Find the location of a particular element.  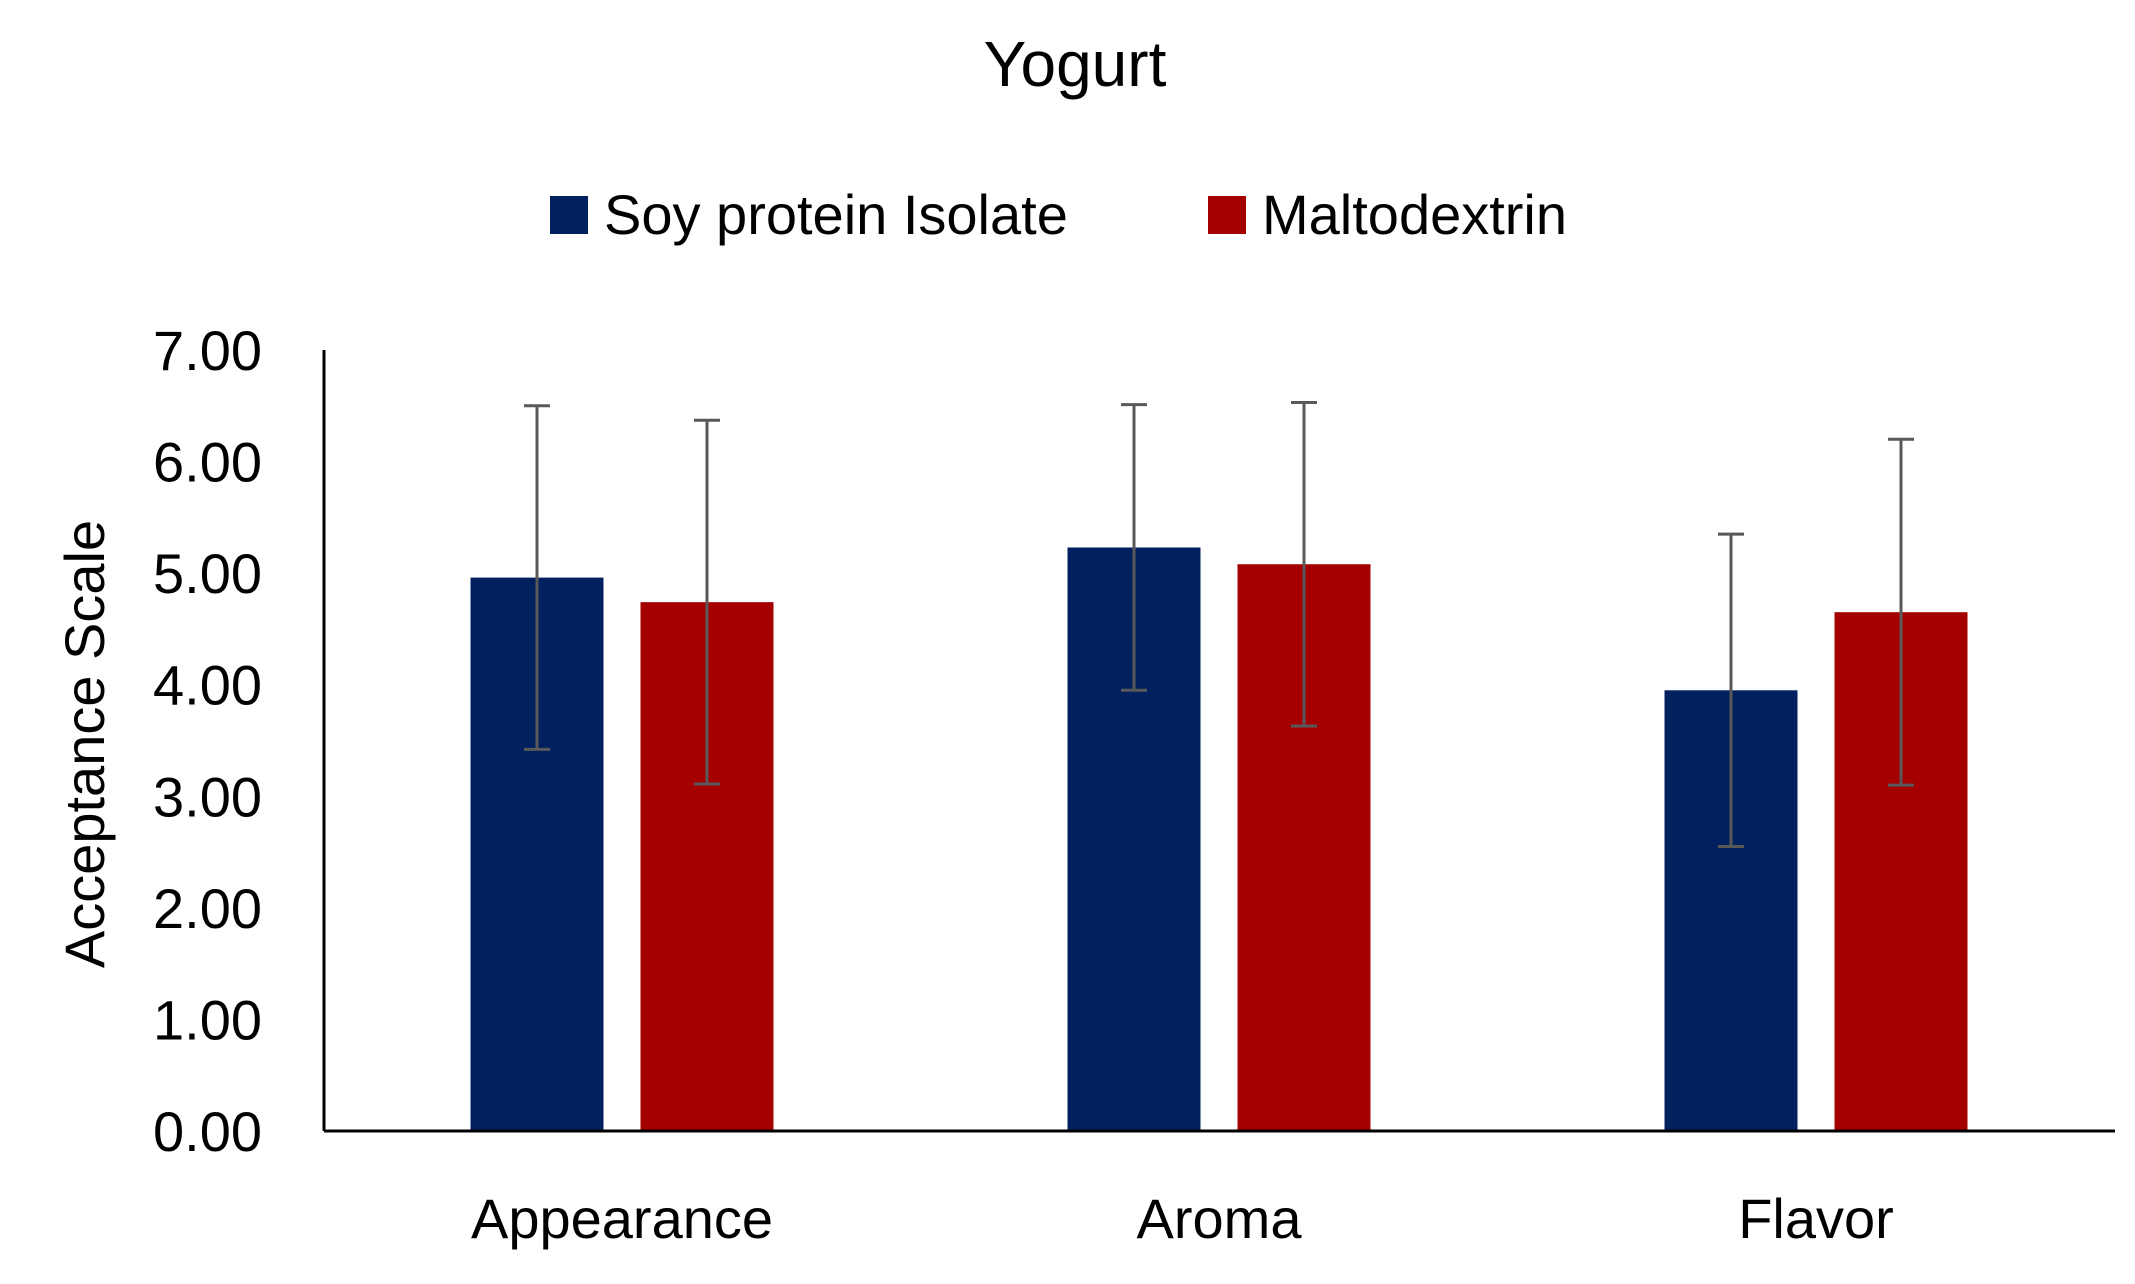

y-tick-label: 7.00 is located at coordinates (207, 350).